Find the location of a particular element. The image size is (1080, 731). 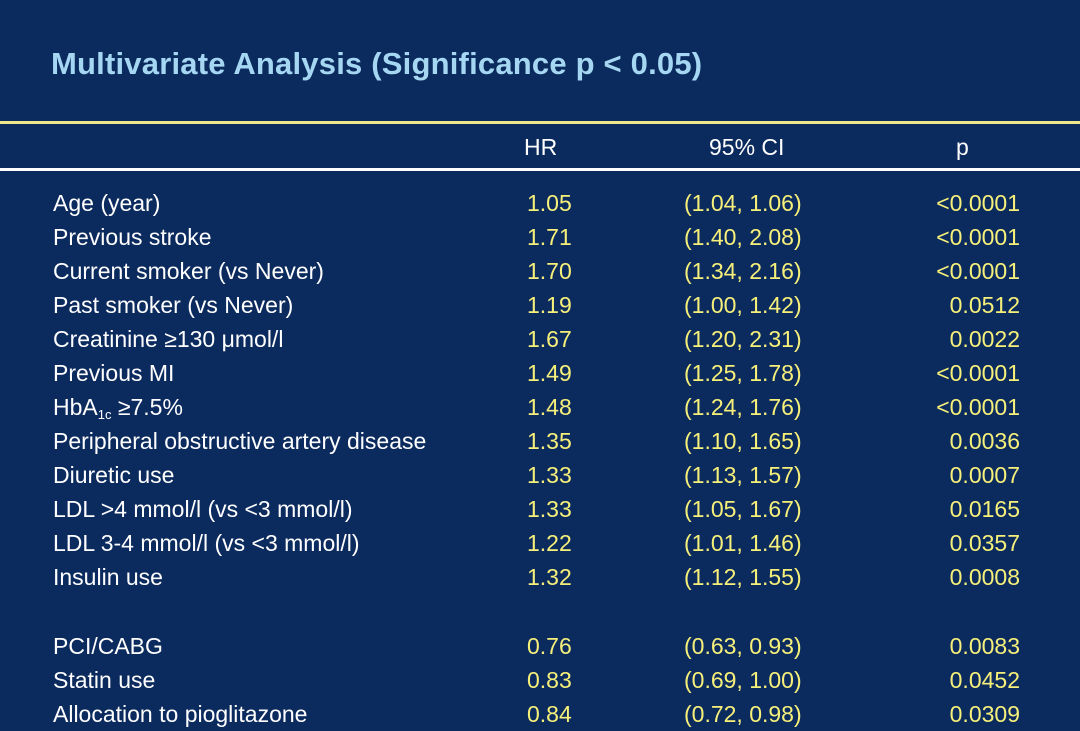

row-p: 0.0022 is located at coordinates (984, 339).